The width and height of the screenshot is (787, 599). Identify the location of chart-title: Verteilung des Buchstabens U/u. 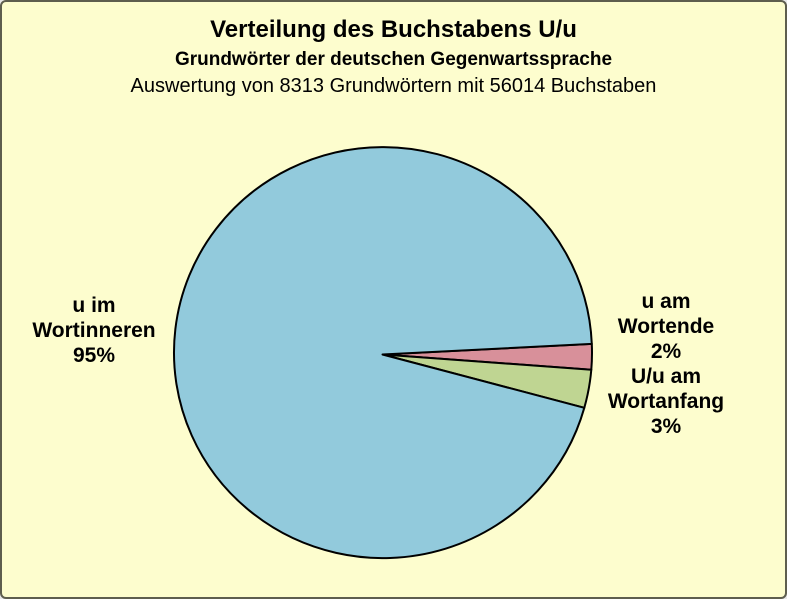
(393, 29).